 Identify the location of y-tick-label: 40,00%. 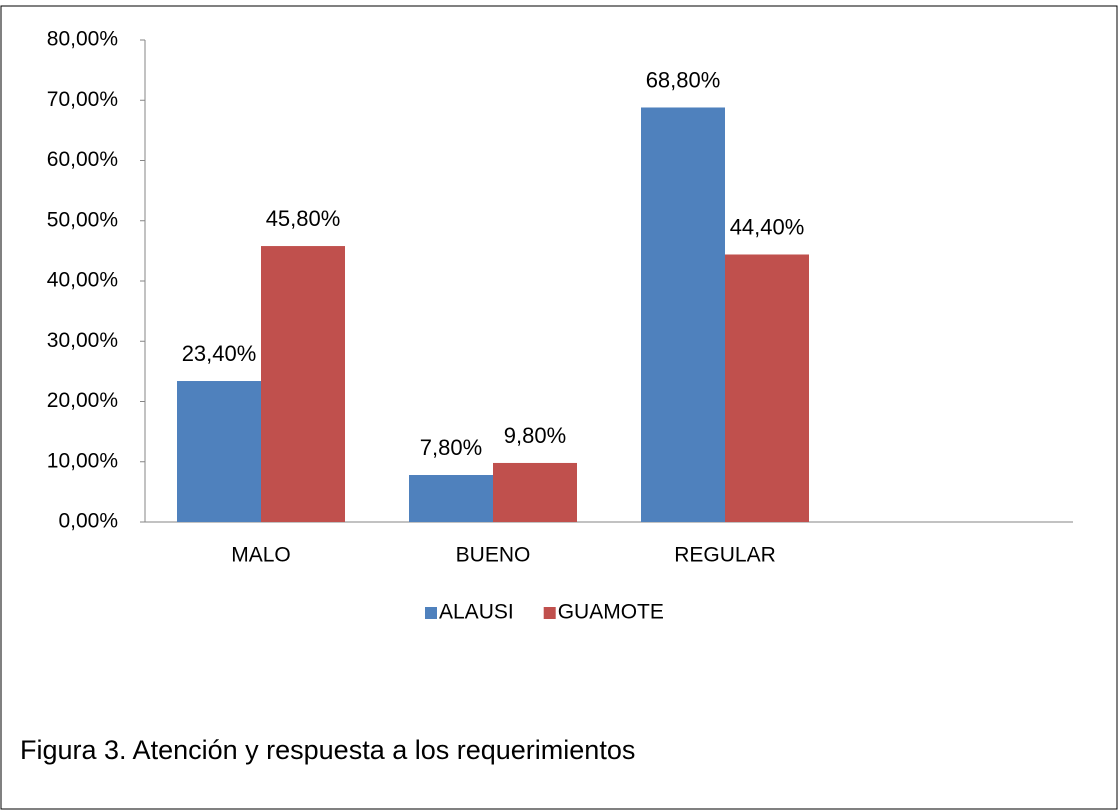
(82, 280).